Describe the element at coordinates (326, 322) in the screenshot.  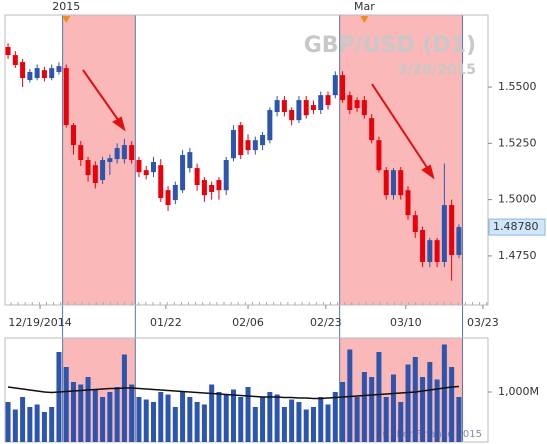
I see `x-tick-label: 02/23` at that location.